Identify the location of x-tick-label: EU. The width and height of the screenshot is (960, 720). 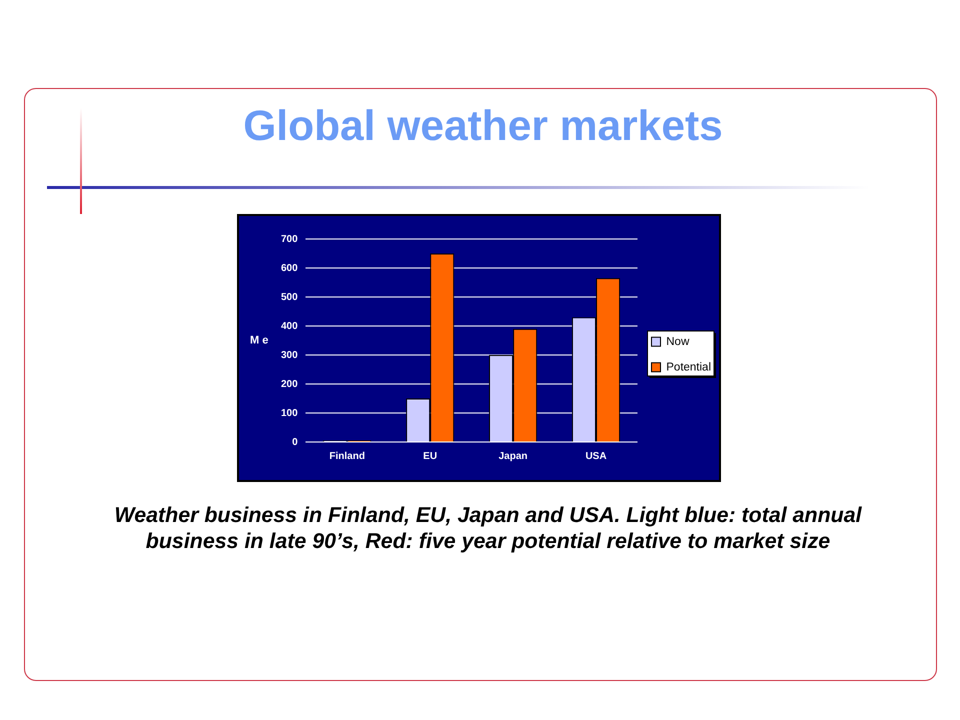
(430, 456).